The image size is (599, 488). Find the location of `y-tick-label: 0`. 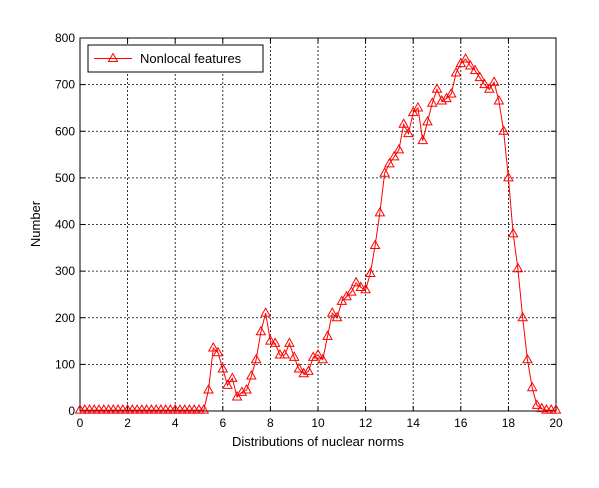

y-tick-label: 0 is located at coordinates (71, 411).